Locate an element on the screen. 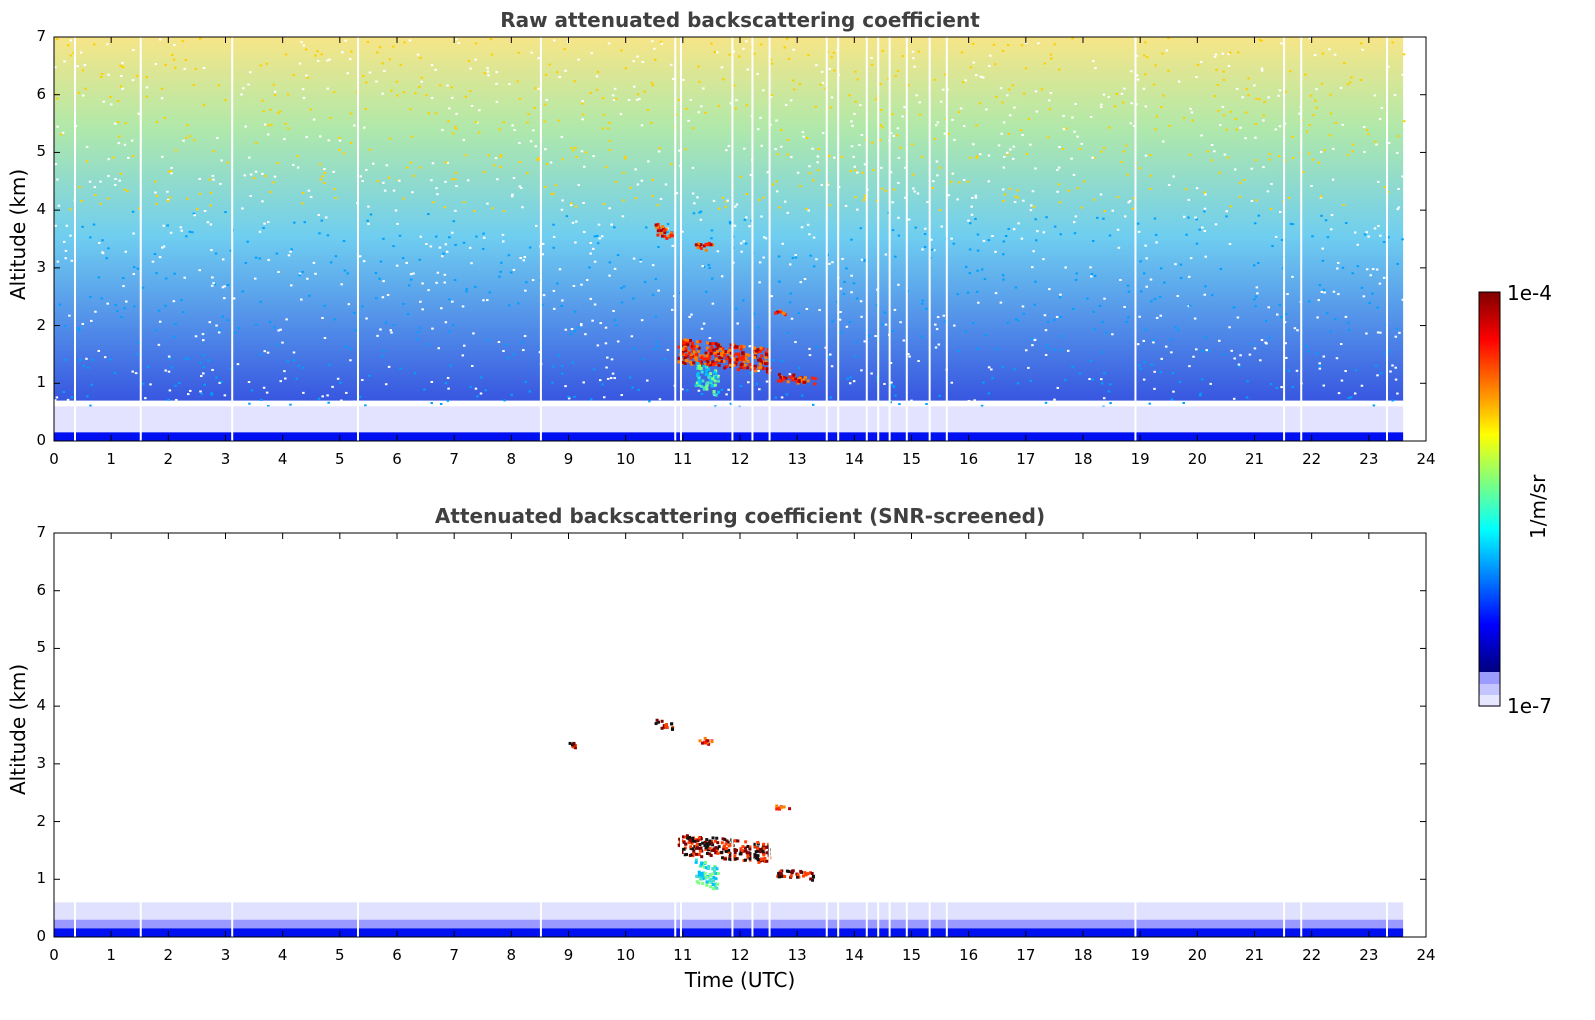 This screenshot has width=1595, height=1020. colorbar-min-label: 1e-7 is located at coordinates (1529, 706).